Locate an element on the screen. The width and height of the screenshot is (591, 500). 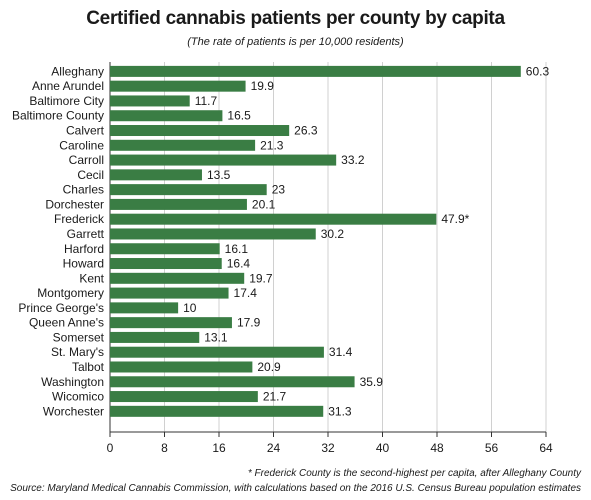
x-tick-label: 16 is located at coordinates (219, 448).